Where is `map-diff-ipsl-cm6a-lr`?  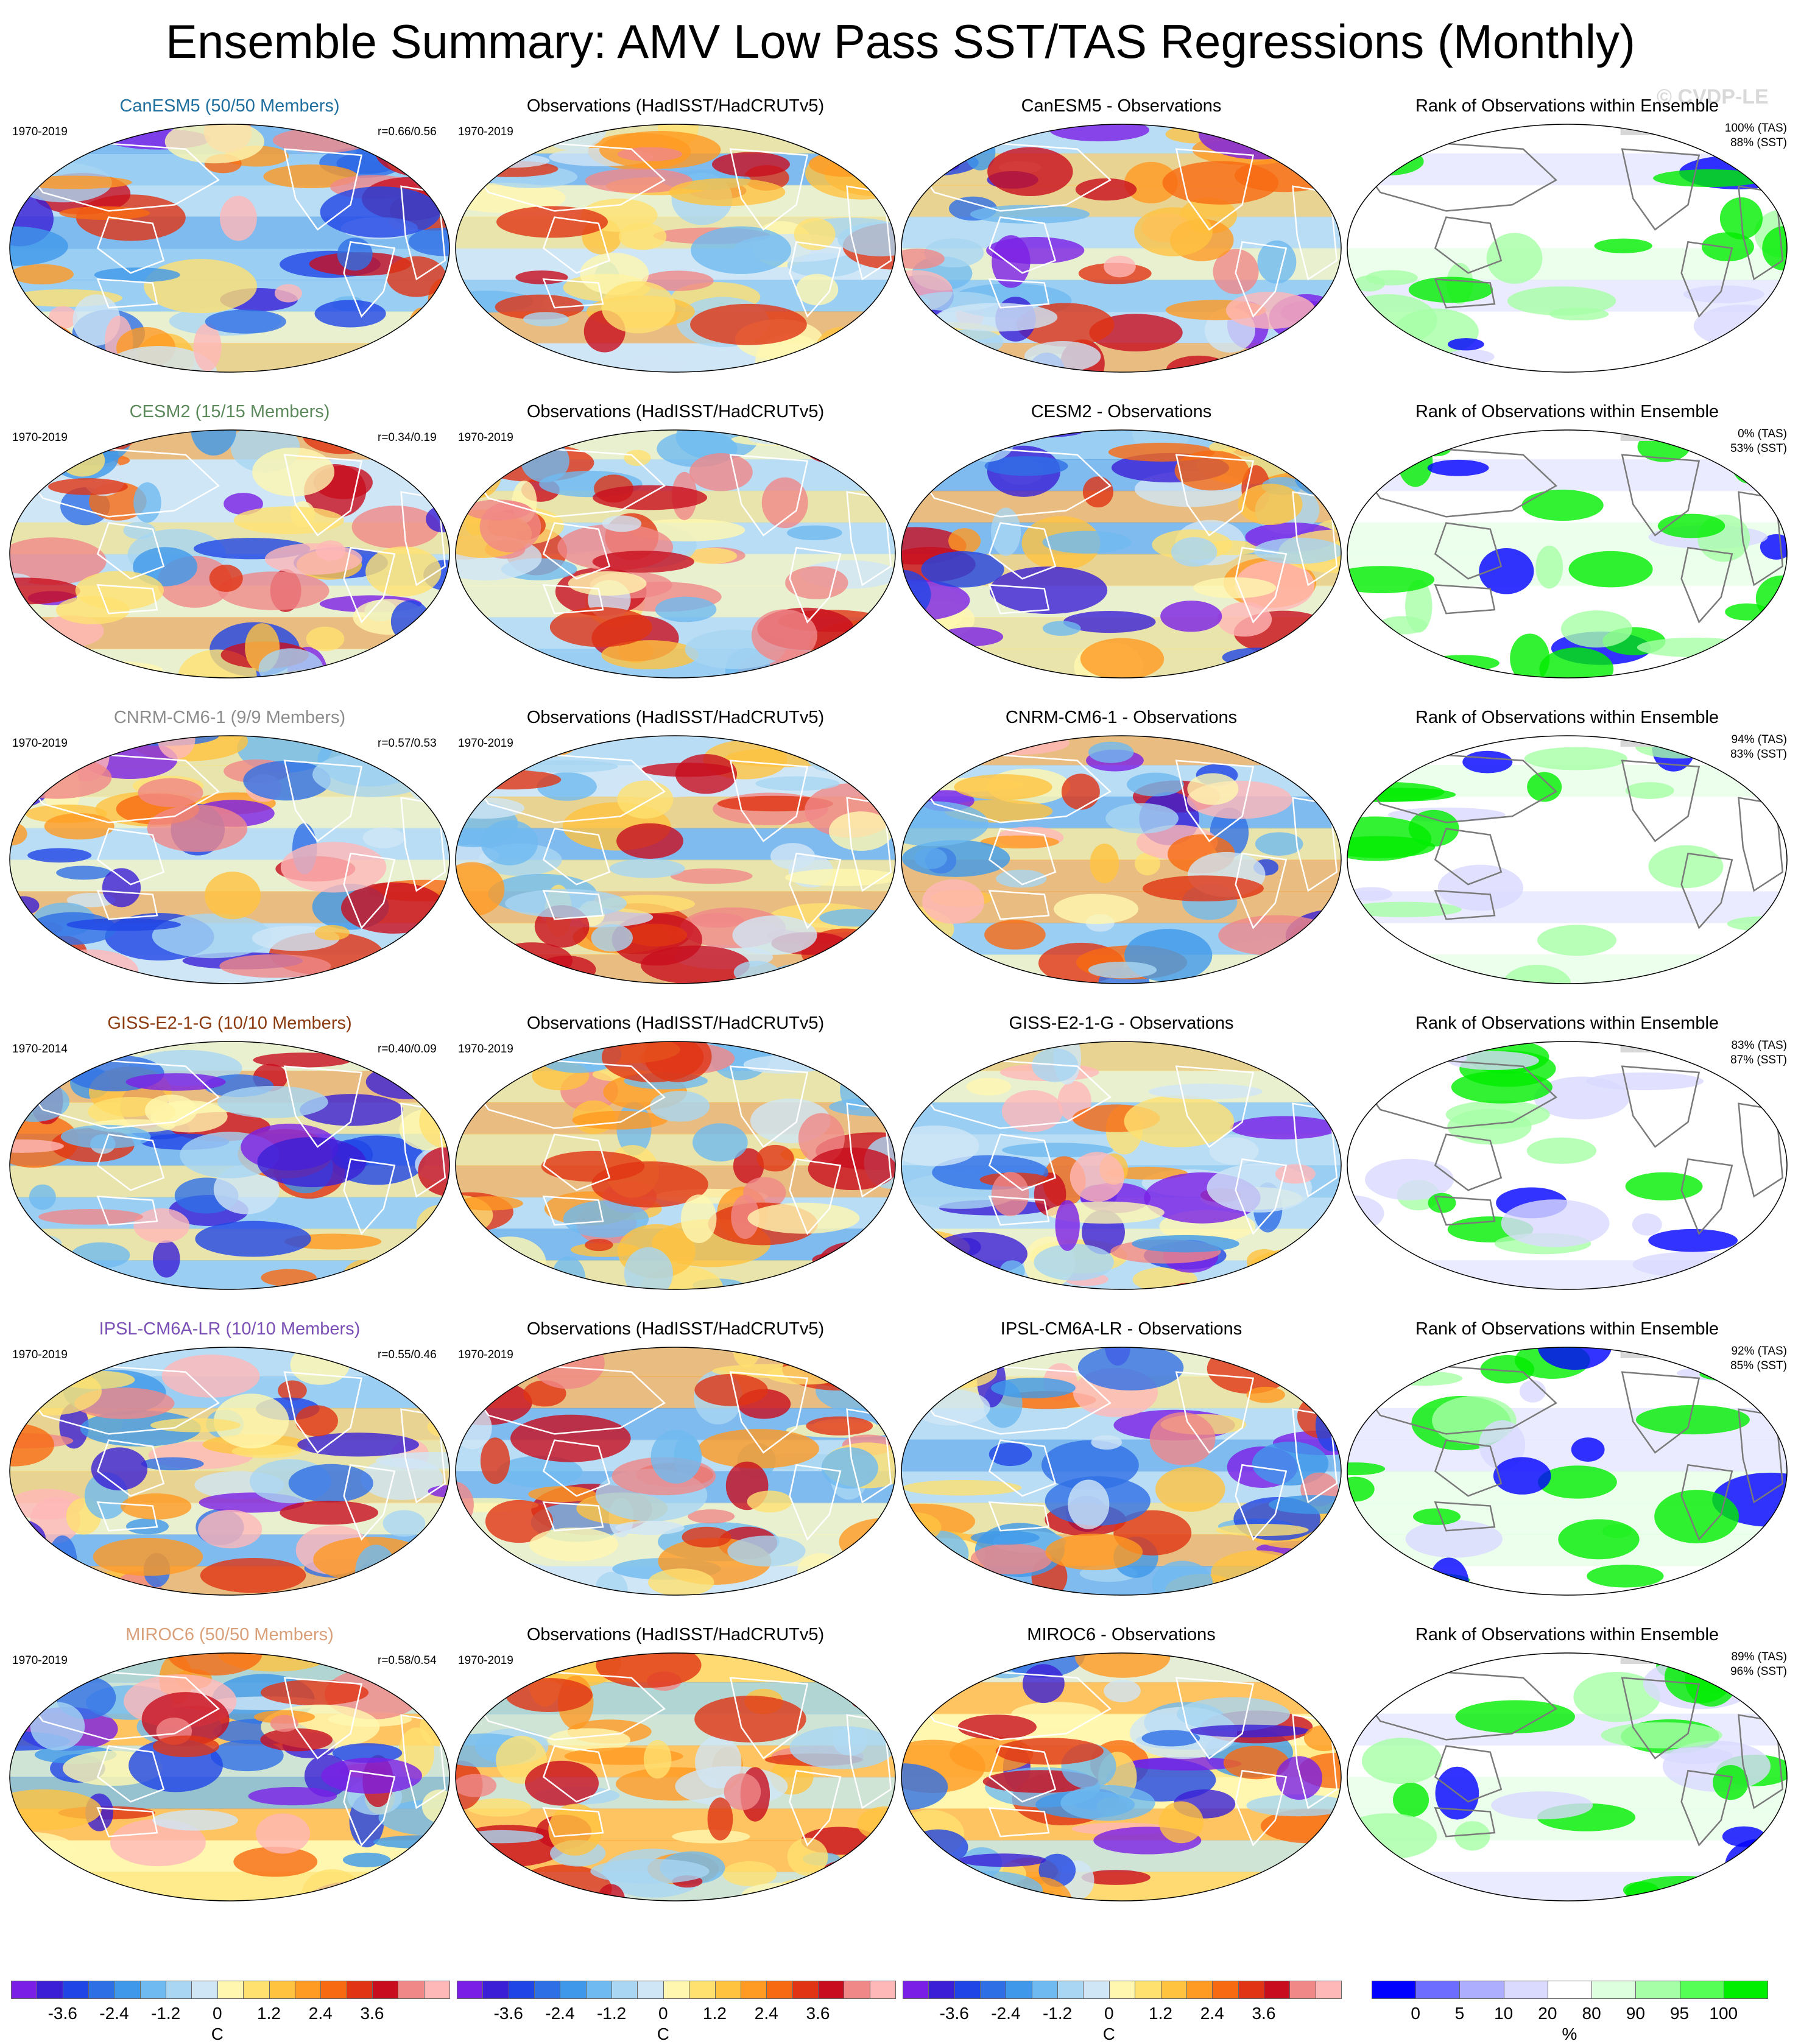
map-diff-ipsl-cm6a-lr is located at coordinates (1121, 1471).